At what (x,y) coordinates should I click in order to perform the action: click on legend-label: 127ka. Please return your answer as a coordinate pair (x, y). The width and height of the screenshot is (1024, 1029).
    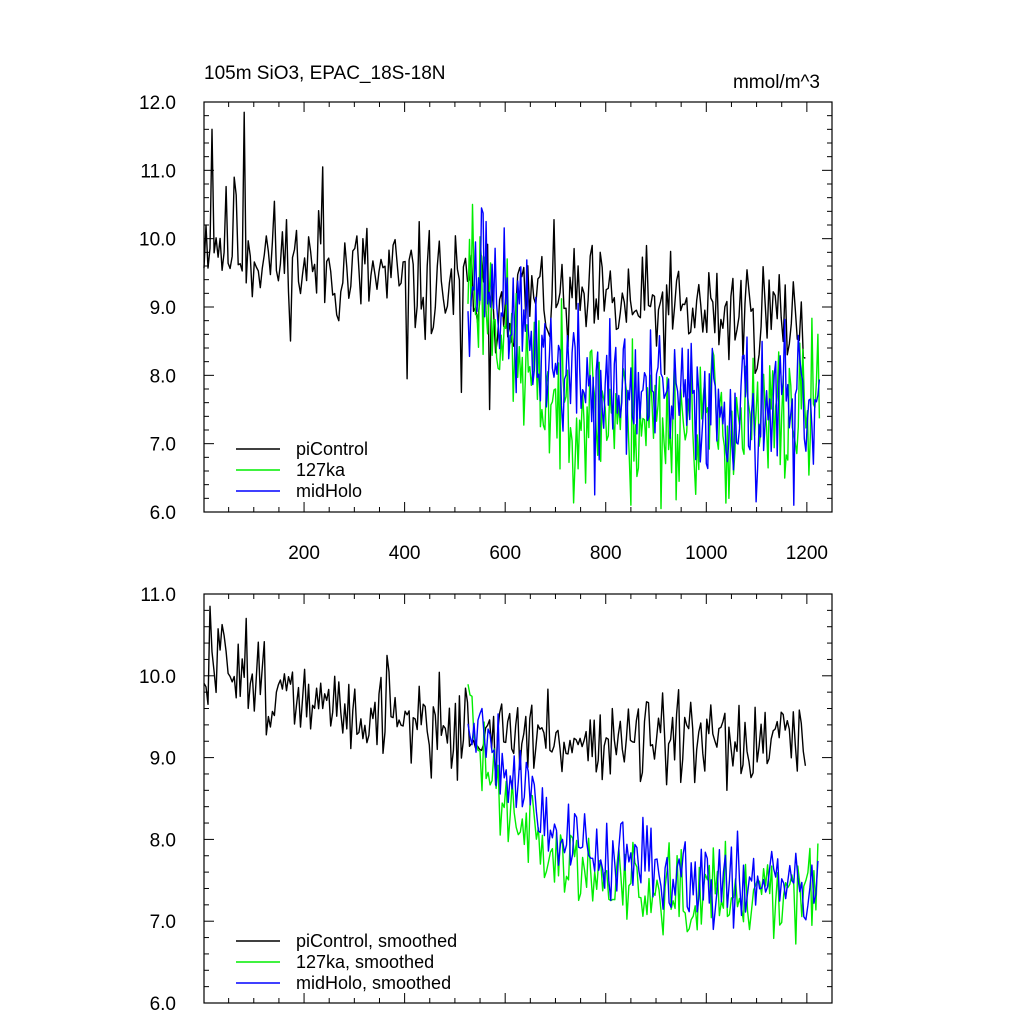
    Looking at the image, I should click on (321, 470).